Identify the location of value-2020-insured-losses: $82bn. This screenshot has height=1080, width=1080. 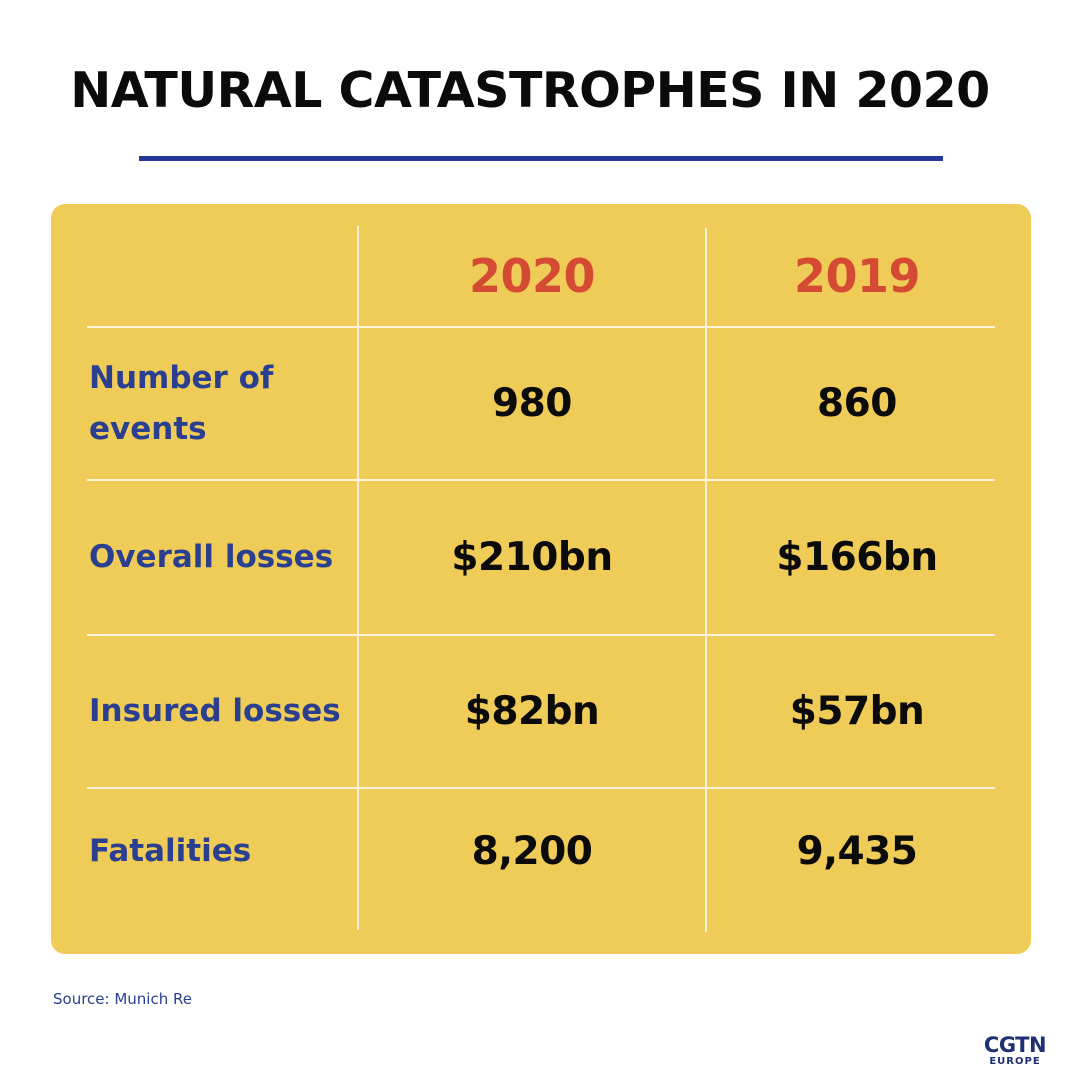
(532, 711).